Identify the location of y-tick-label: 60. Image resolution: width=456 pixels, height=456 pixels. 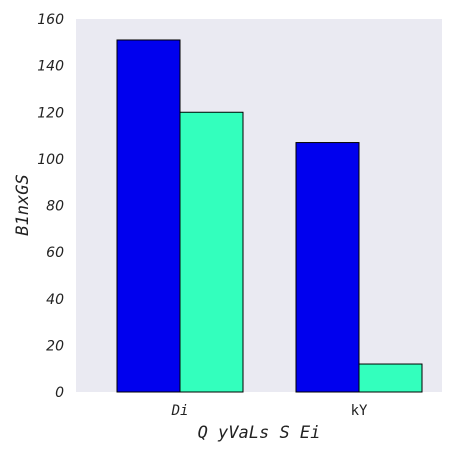
(55, 253).